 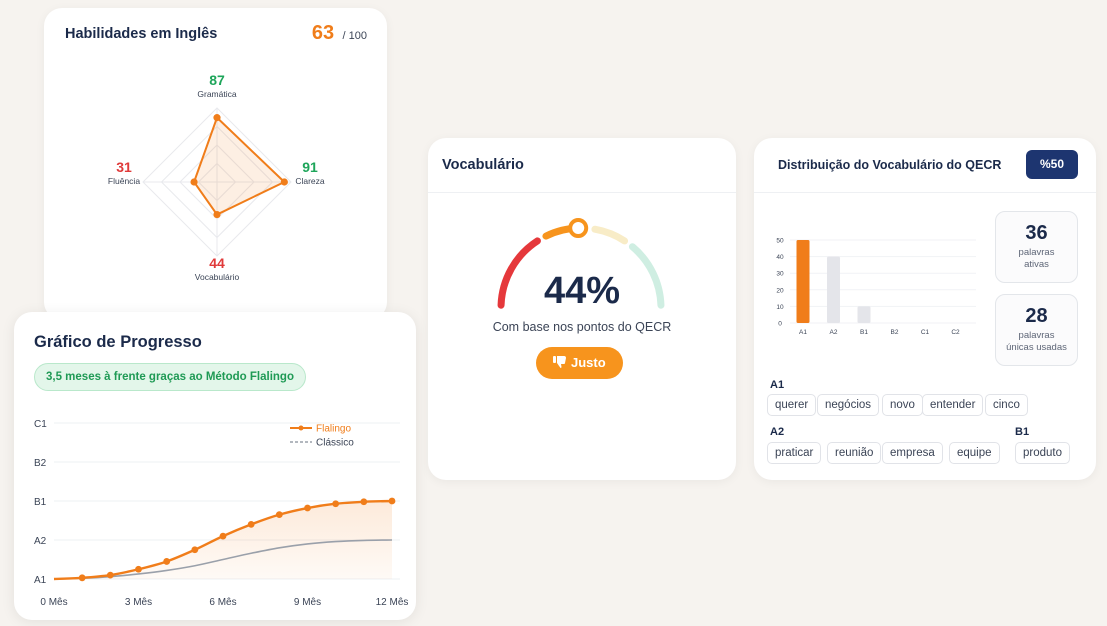 I want to click on bar-y-label-10: 10, so click(x=780, y=307).